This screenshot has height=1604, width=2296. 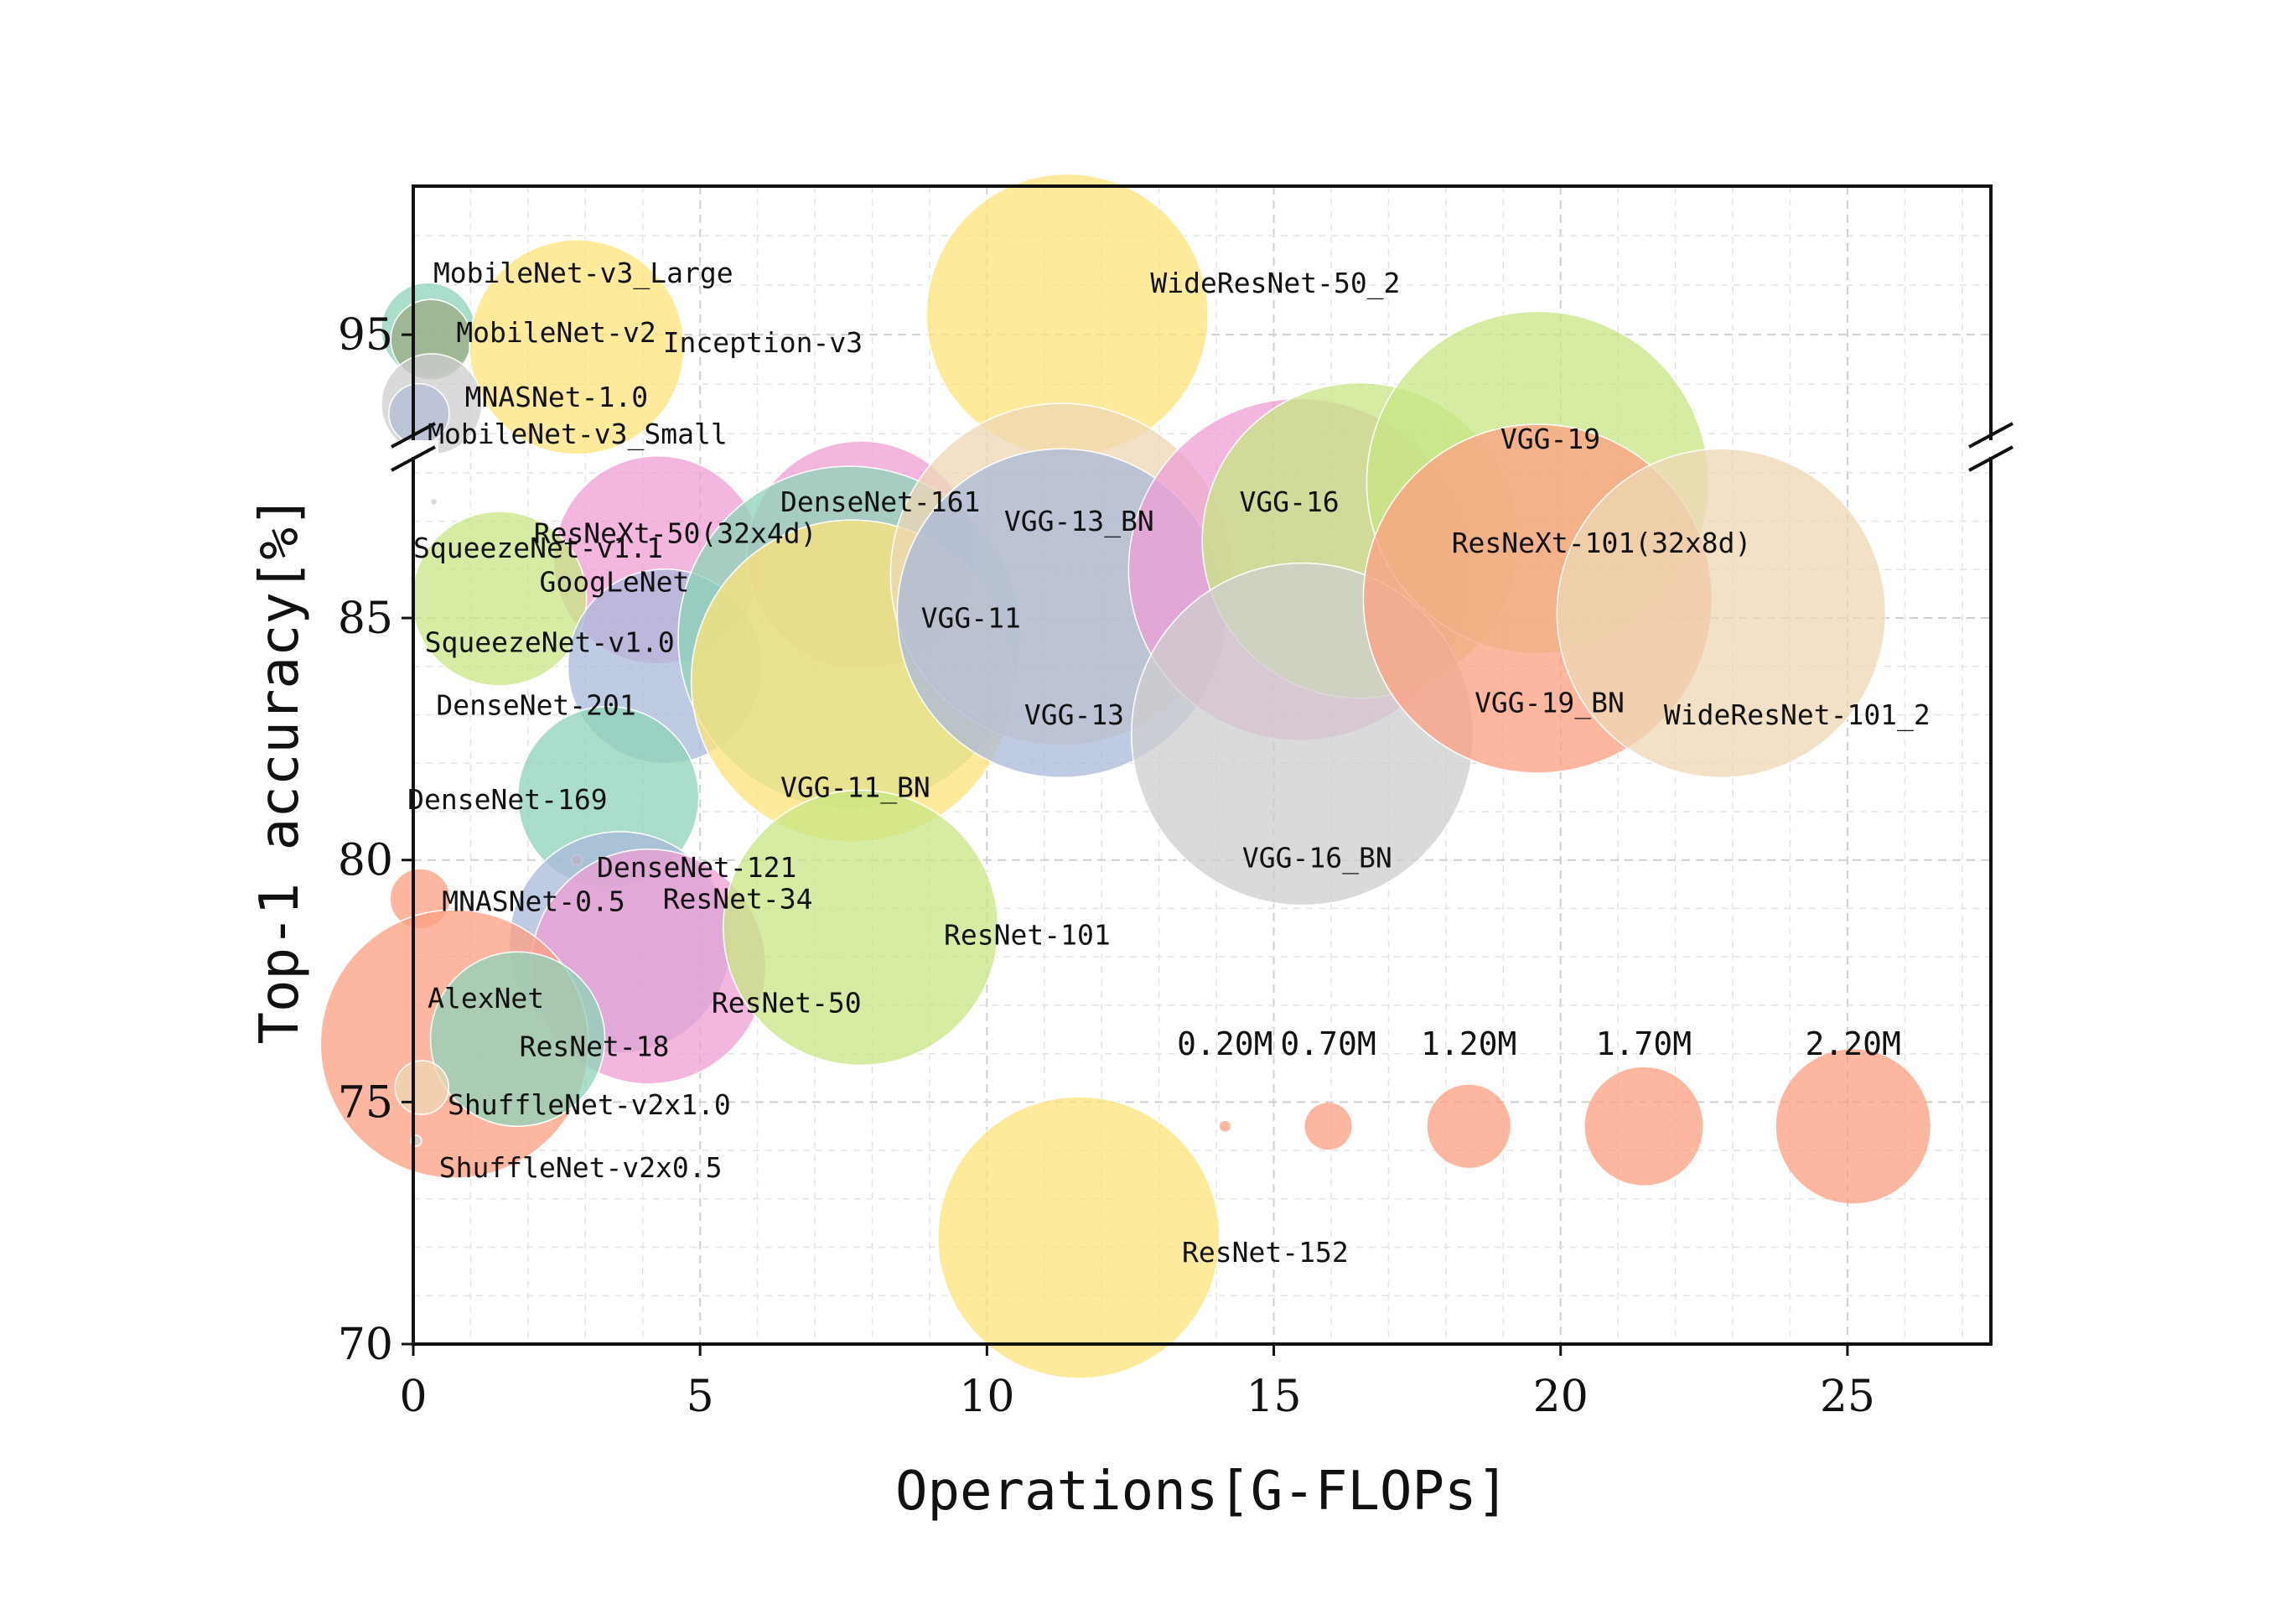 I want to click on bubble-label: MobileNet-v2, so click(x=556, y=332).